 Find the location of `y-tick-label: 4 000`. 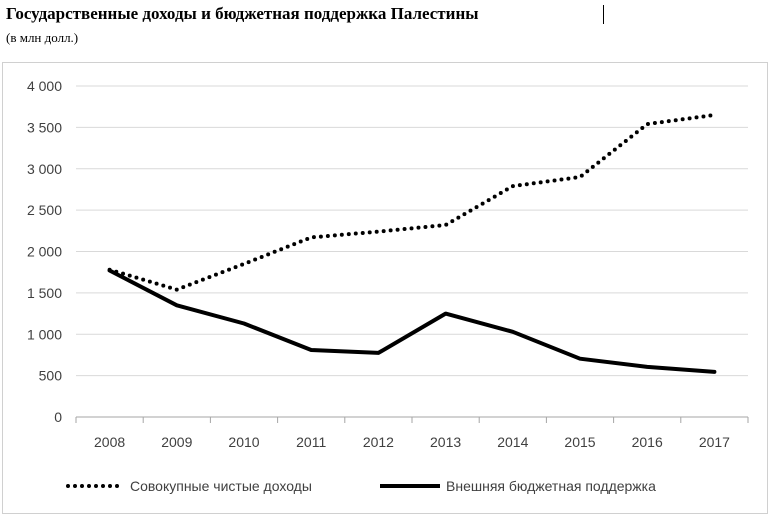

y-tick-label: 4 000 is located at coordinates (44, 86).